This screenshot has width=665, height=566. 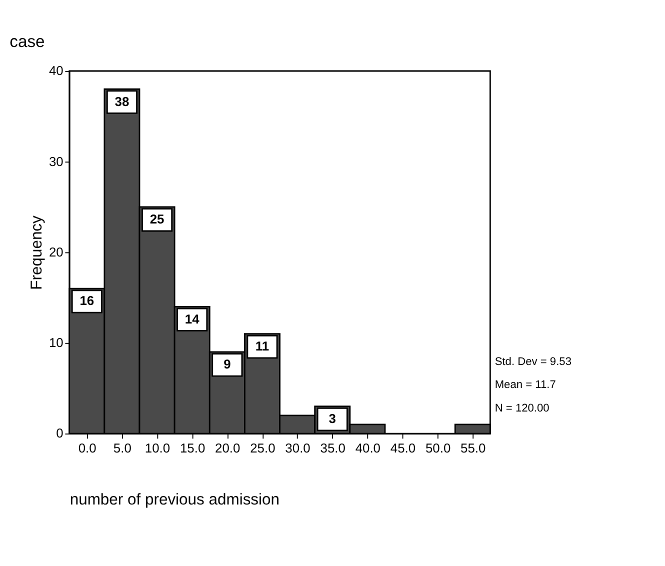 I want to click on x-tick-label: 20.0, so click(x=227, y=448).